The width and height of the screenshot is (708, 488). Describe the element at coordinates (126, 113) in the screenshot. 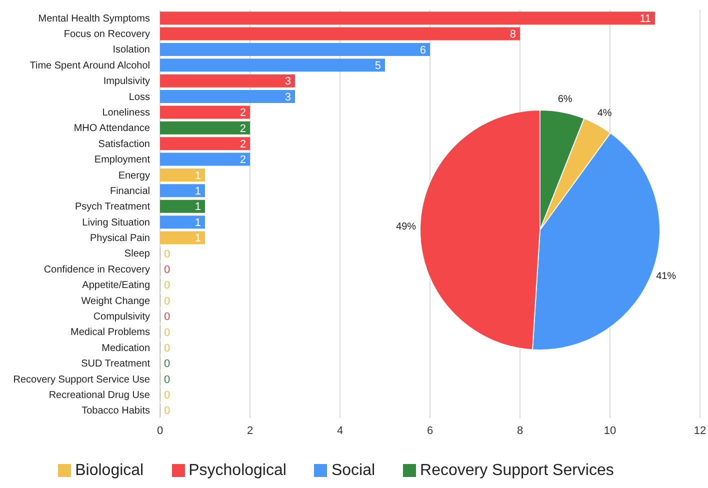

I see `y-tick-label: Loneliness` at that location.